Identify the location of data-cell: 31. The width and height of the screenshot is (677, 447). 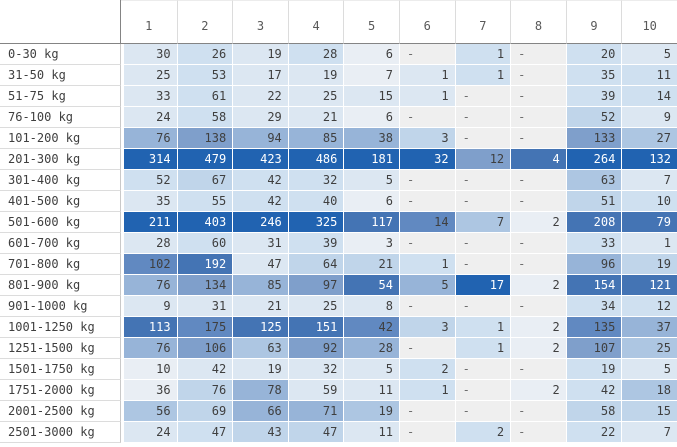
(260, 243).